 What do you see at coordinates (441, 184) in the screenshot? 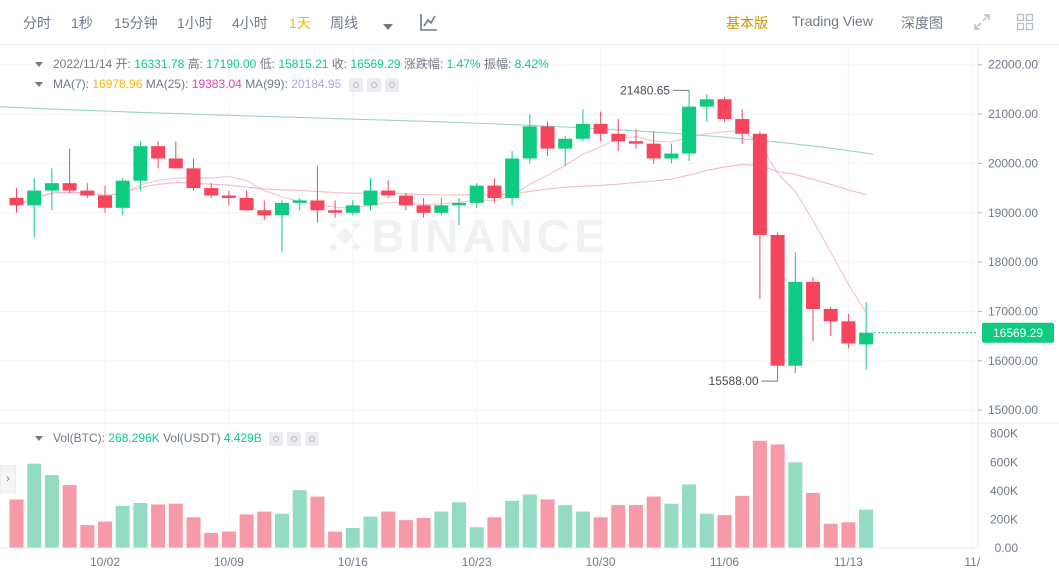
I see `ma25-line` at bounding box center [441, 184].